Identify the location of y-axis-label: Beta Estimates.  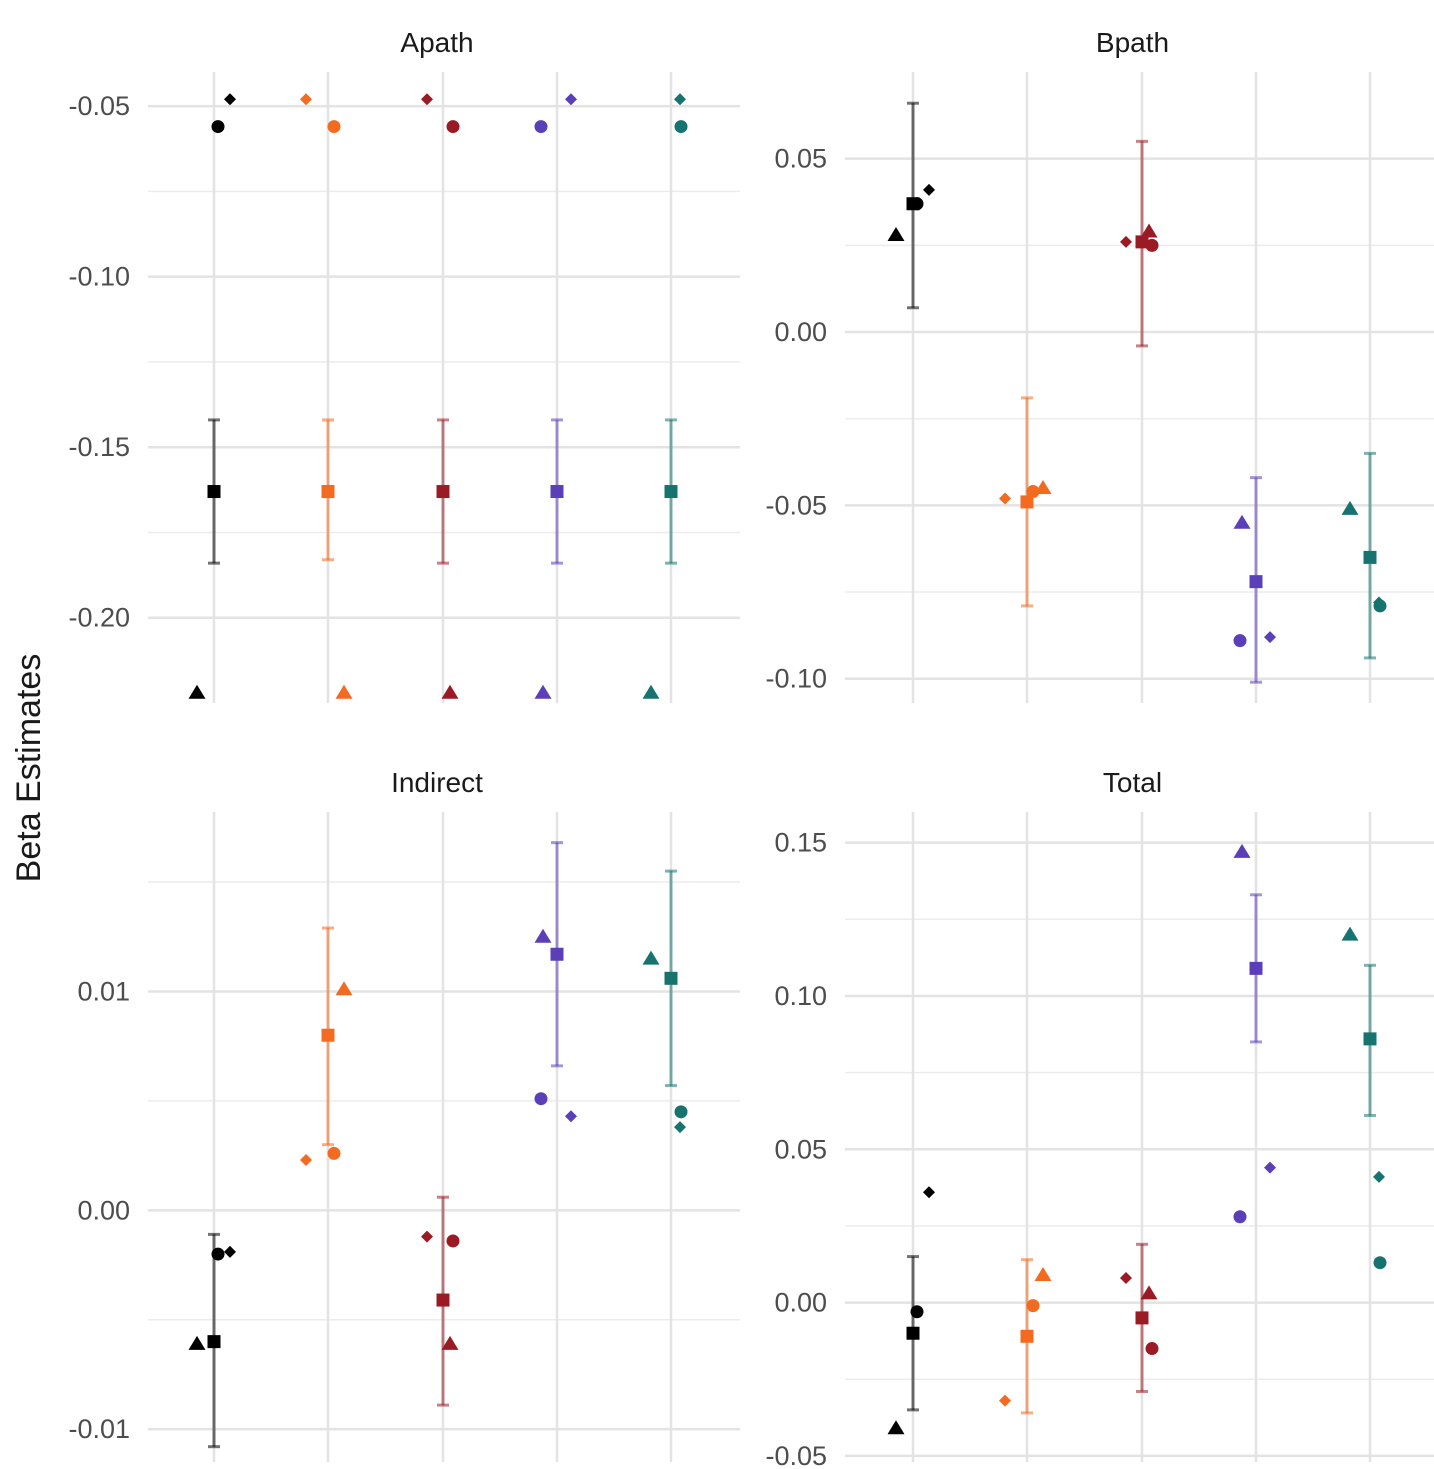
(29, 768).